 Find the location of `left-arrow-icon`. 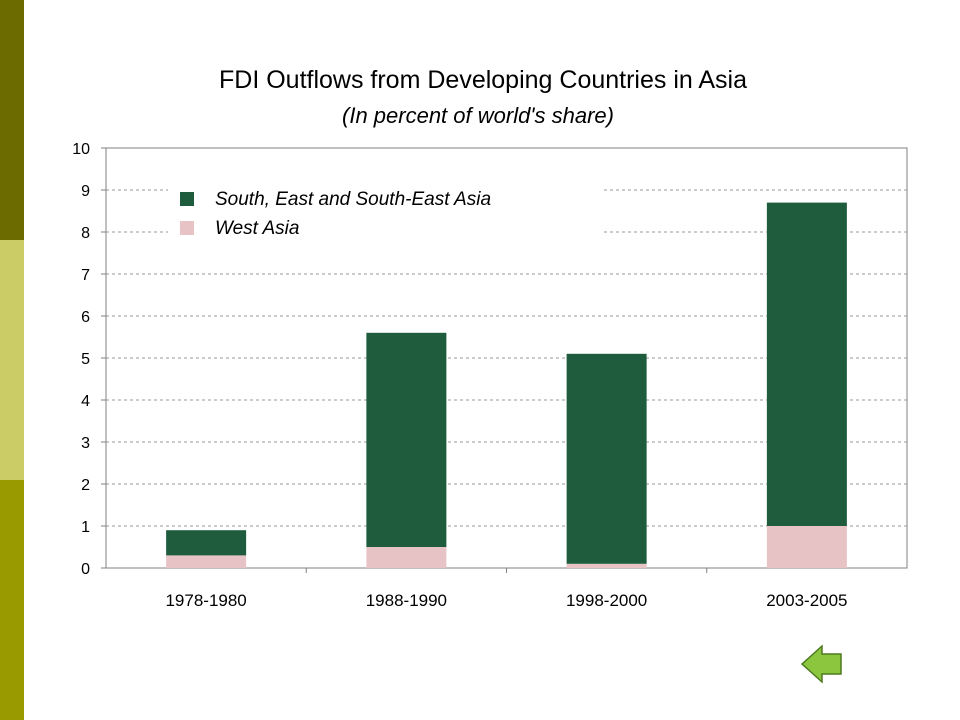

left-arrow-icon is located at coordinates (821, 664).